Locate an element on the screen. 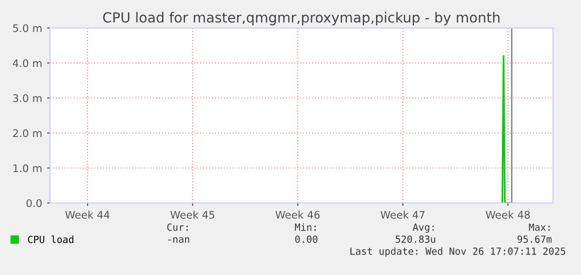 This screenshot has width=581, height=275. y-tick-label: 3.0 m is located at coordinates (27, 98).